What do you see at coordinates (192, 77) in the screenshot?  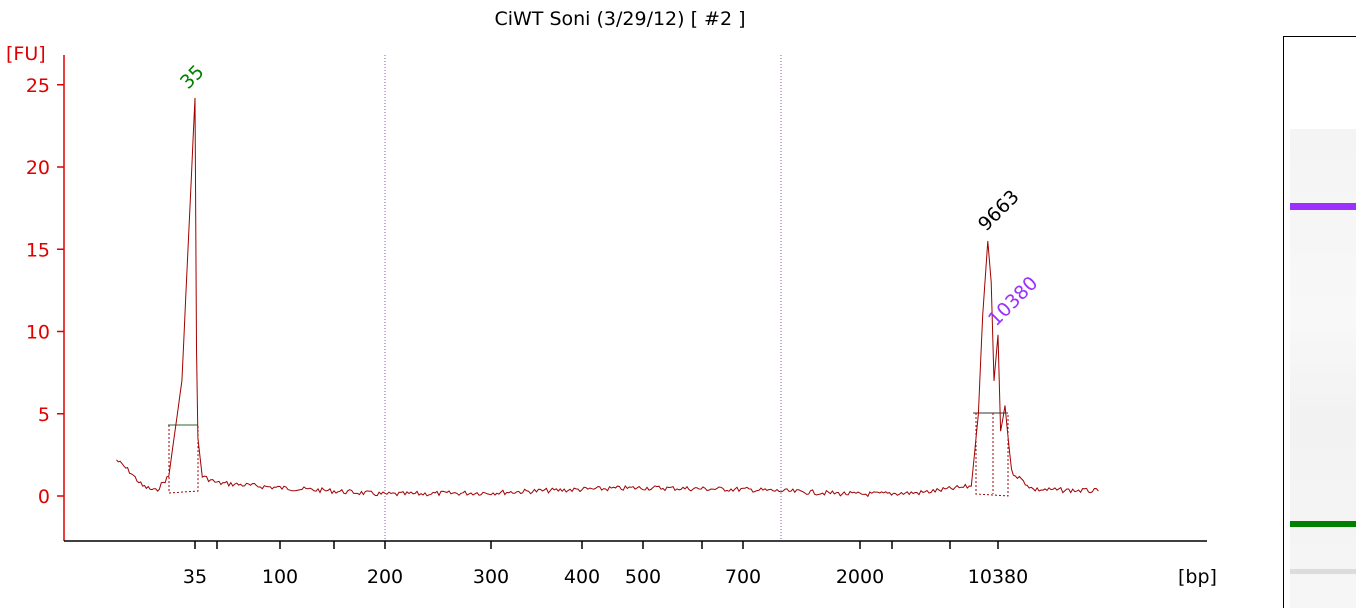 I see `peak-label-35: 35` at bounding box center [192, 77].